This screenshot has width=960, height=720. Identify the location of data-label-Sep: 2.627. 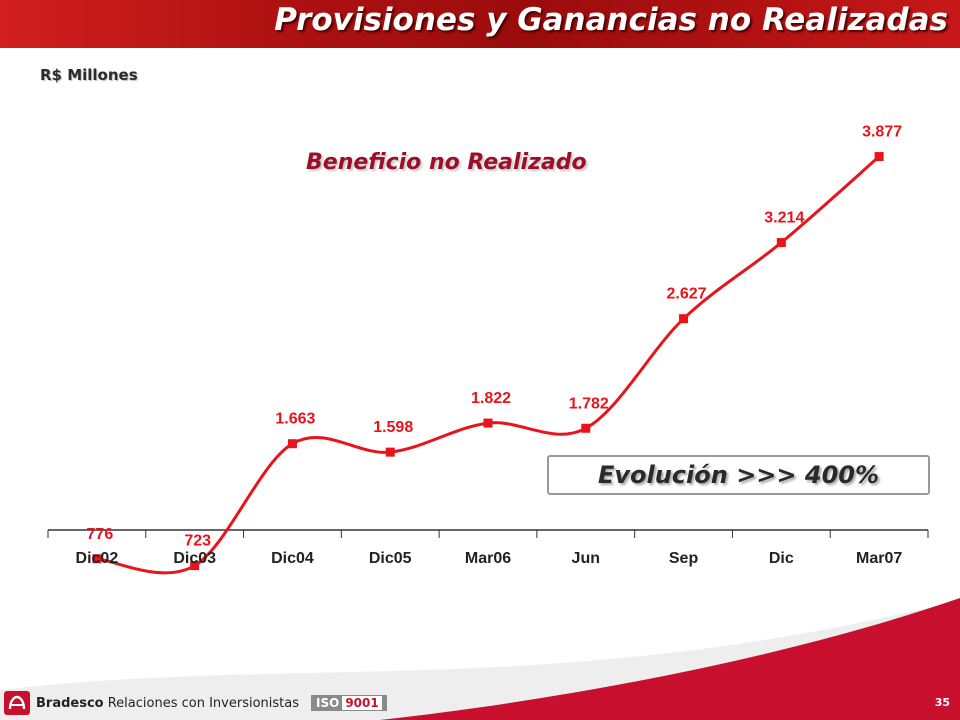
(687, 294).